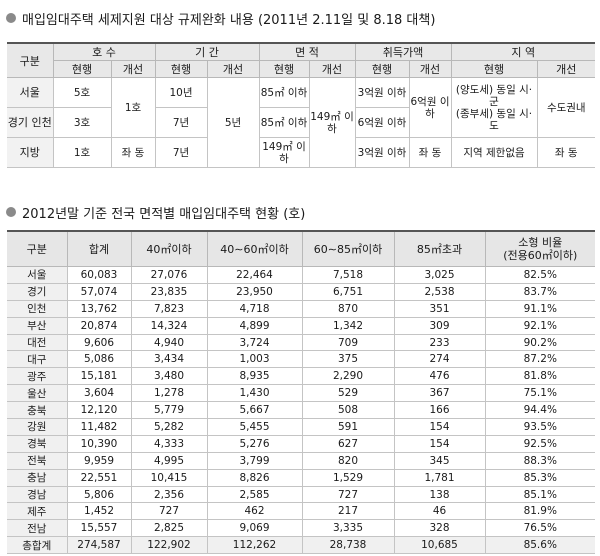 The image size is (600, 556). Describe the element at coordinates (348, 494) in the screenshot. I see `cell-60-85: 727` at that location.